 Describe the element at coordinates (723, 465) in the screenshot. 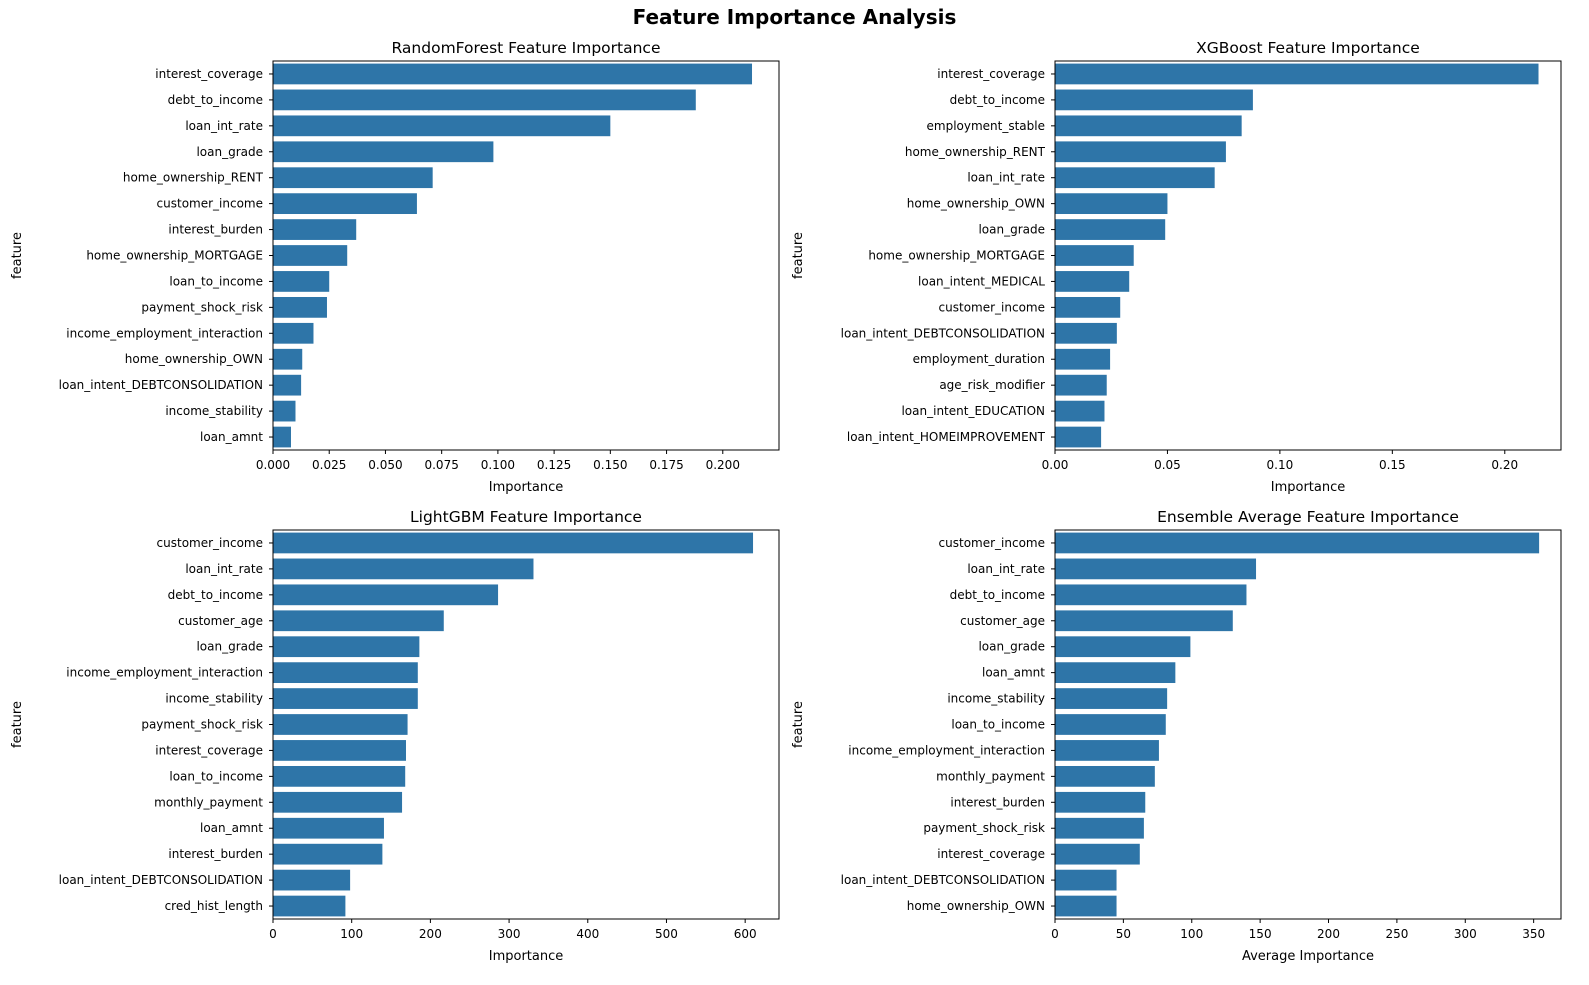

I see `x-tick-label: 0.200` at that location.